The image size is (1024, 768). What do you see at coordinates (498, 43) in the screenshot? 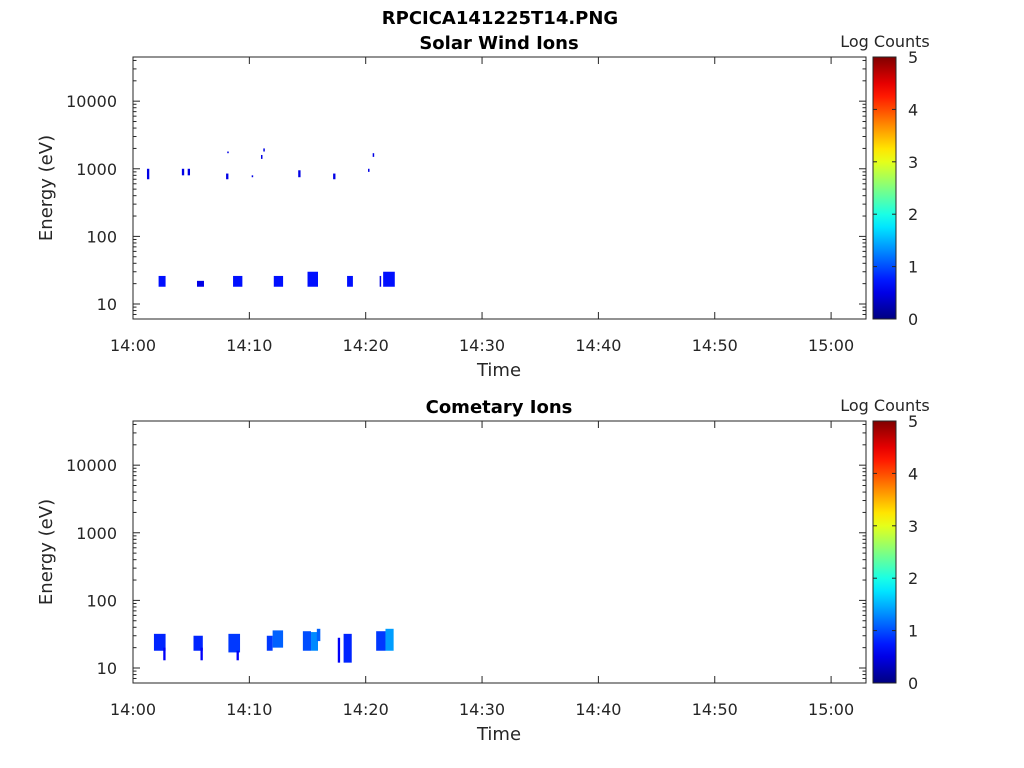
I see `panel-title: Solar Wind Ions` at bounding box center [498, 43].